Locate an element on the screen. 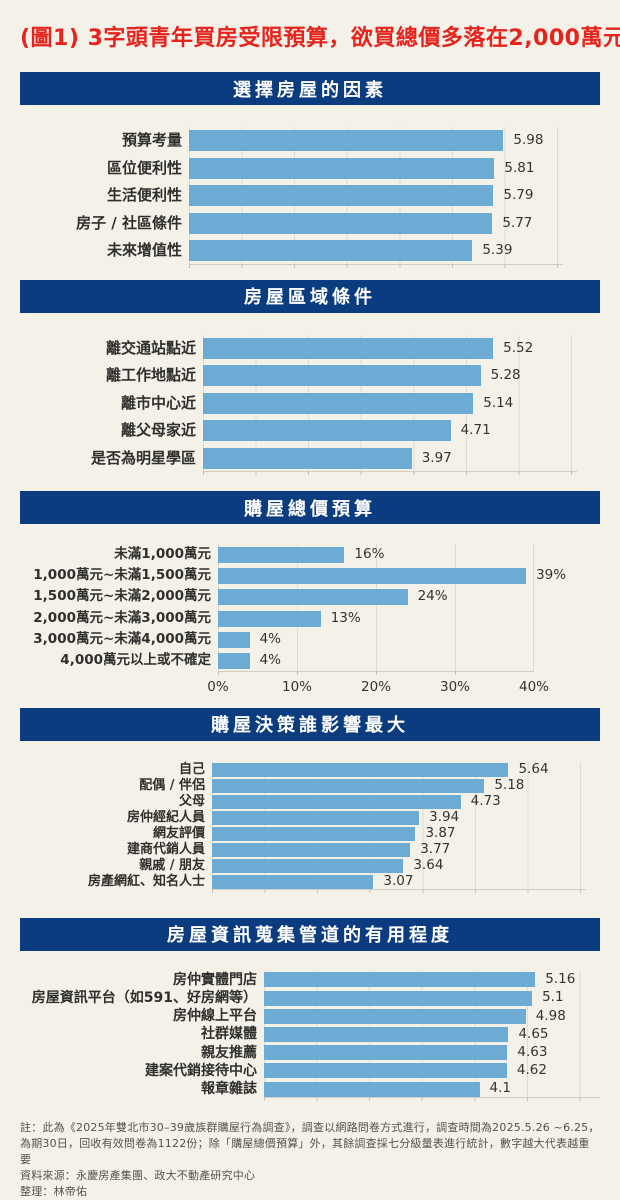 The width and height of the screenshot is (620, 1200). x-axis-tick-label: 20% is located at coordinates (376, 686).